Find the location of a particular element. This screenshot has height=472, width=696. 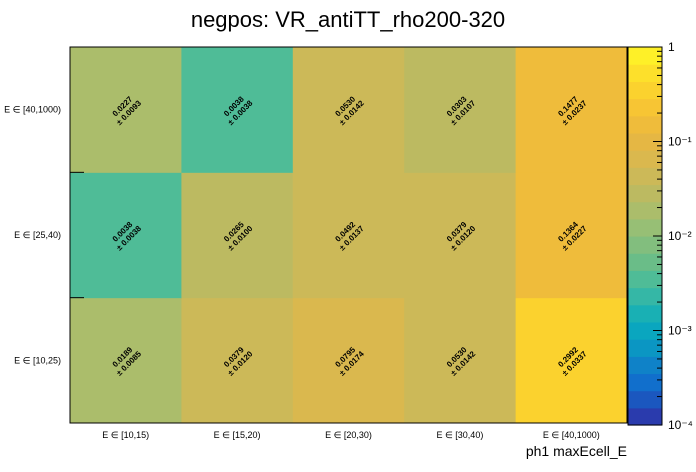

colorbar-tick-label: 10⁻² is located at coordinates (680, 236).